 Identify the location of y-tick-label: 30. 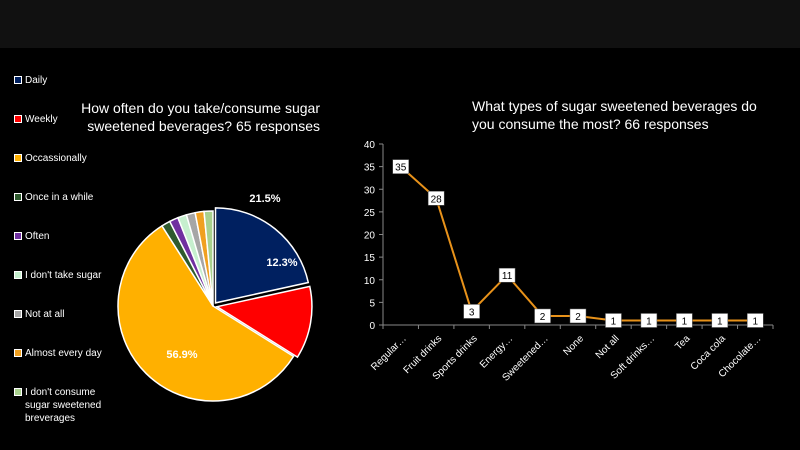
(370, 190).